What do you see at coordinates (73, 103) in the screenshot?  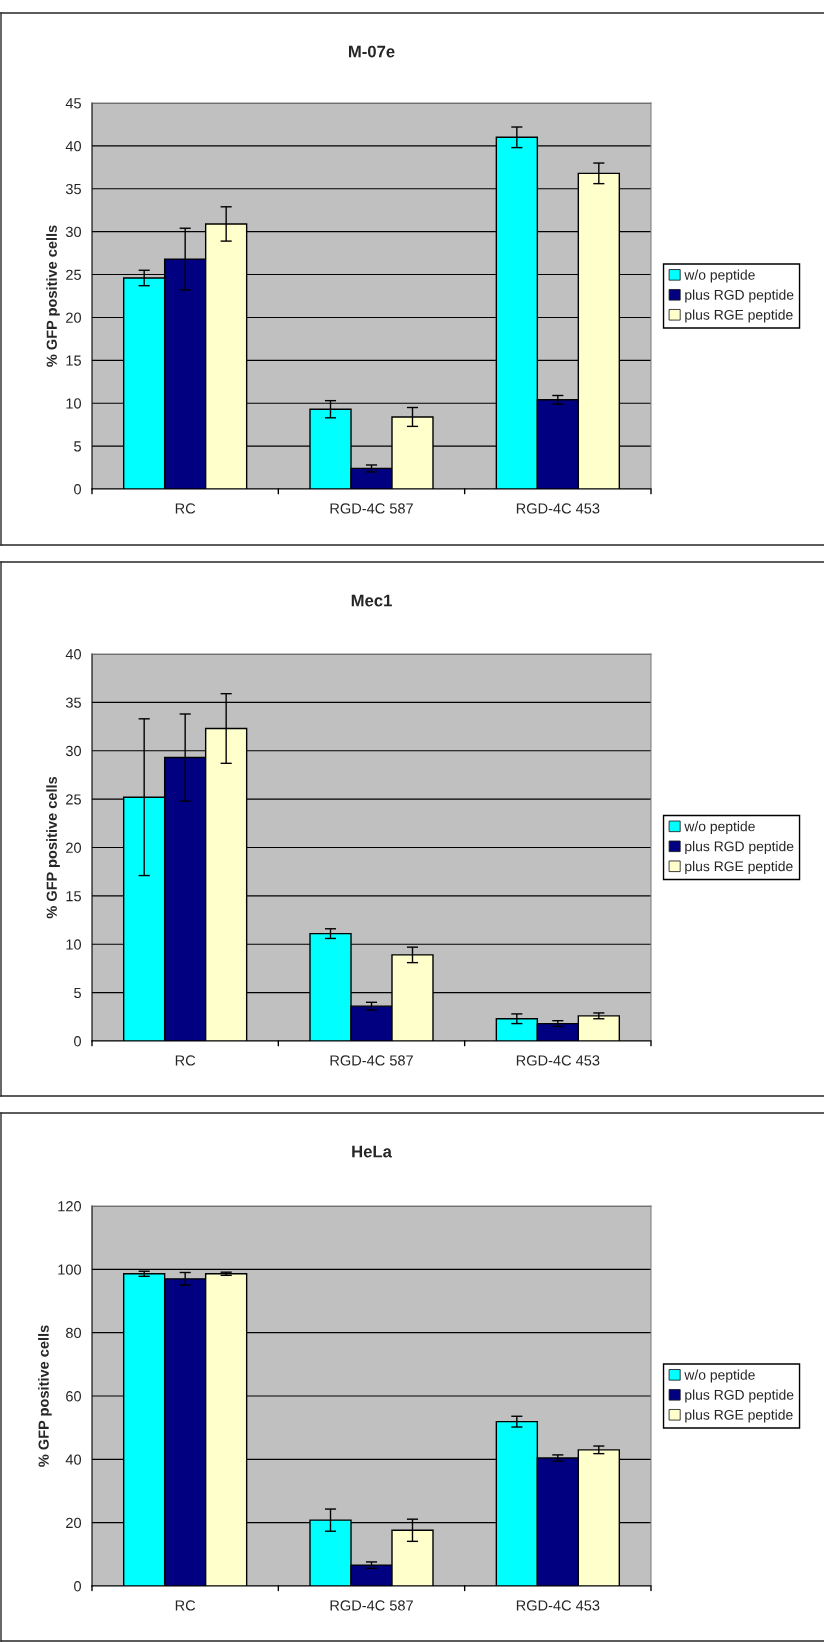 I see `y-tick-label: 45` at bounding box center [73, 103].